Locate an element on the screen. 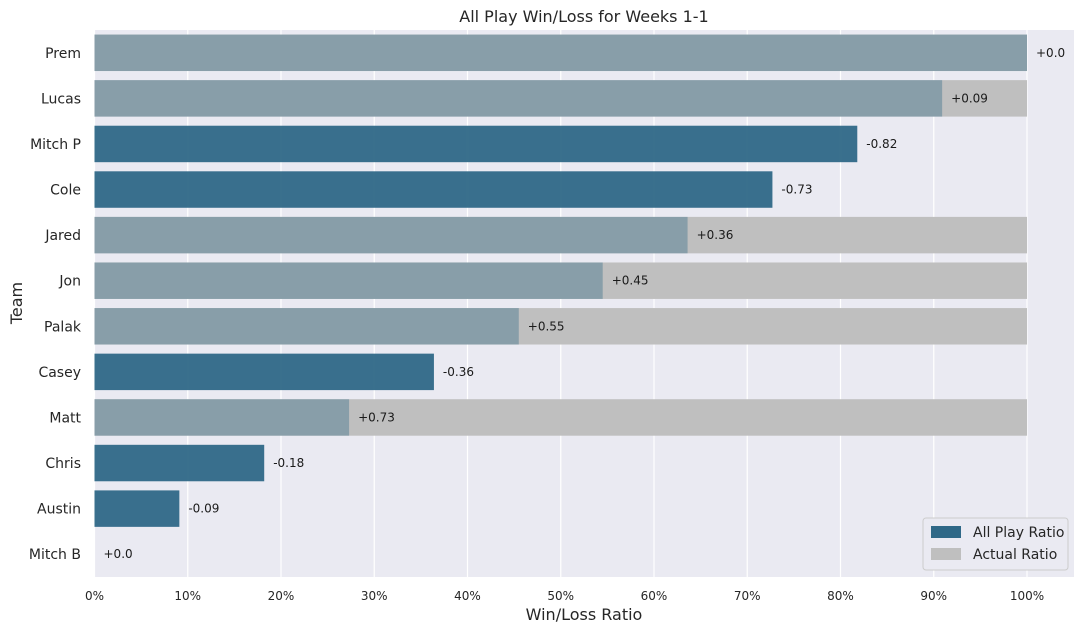 The height and width of the screenshot is (634, 1084). y-tick-label-matt: Matt is located at coordinates (65, 418).